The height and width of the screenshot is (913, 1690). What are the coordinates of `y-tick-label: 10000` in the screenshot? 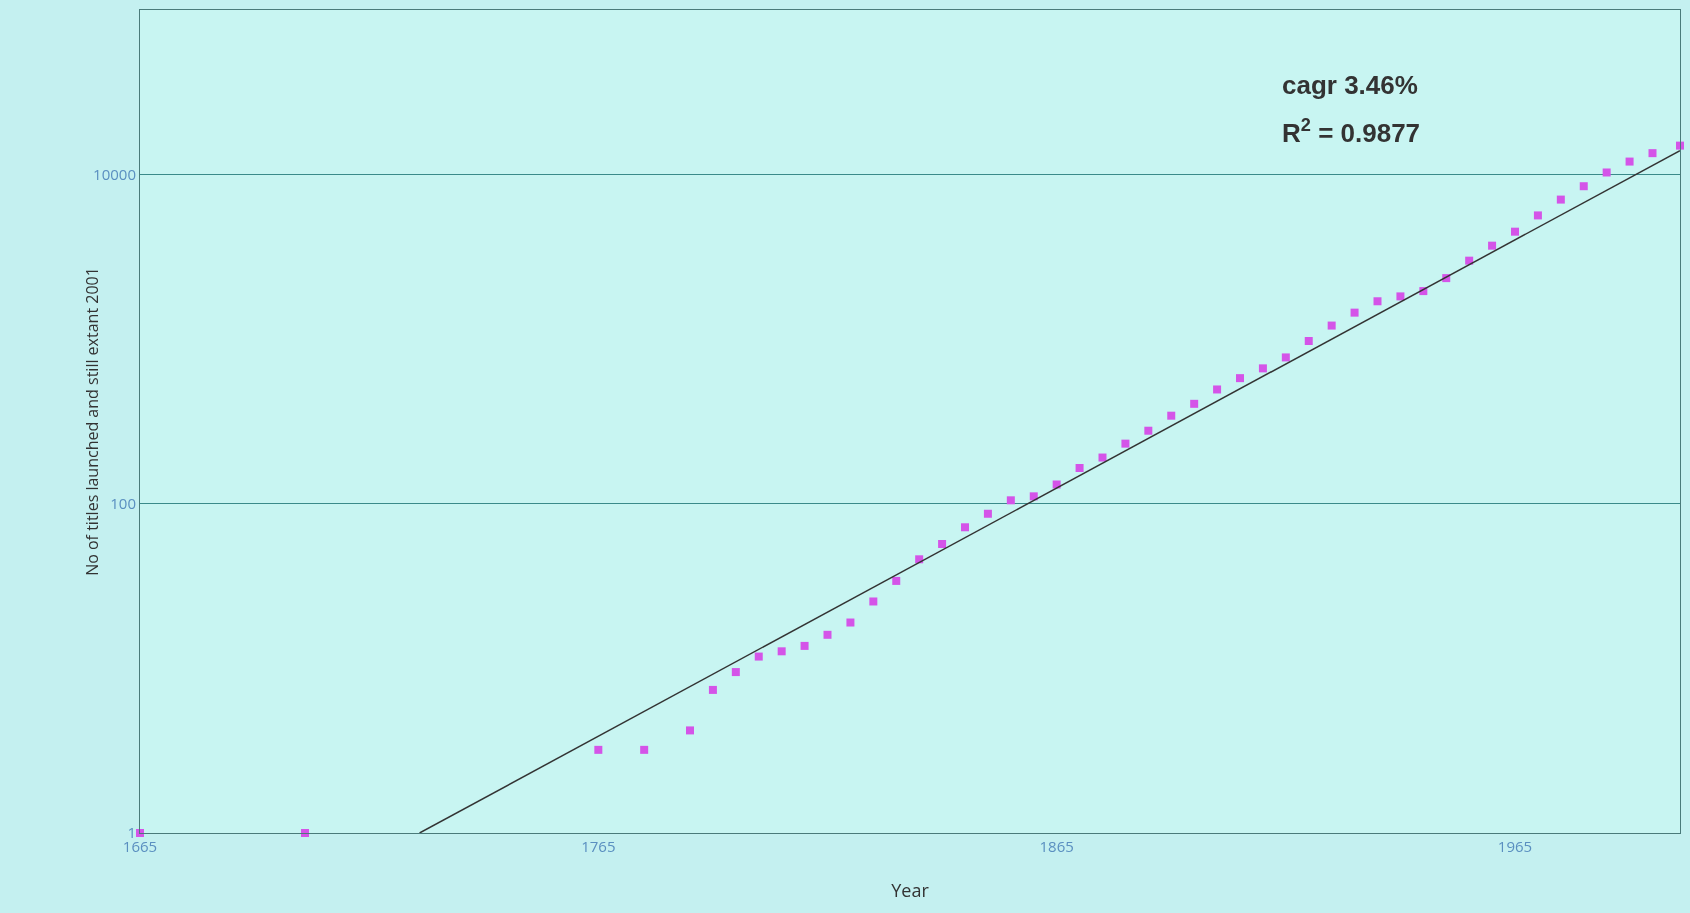 It's located at (114, 173).